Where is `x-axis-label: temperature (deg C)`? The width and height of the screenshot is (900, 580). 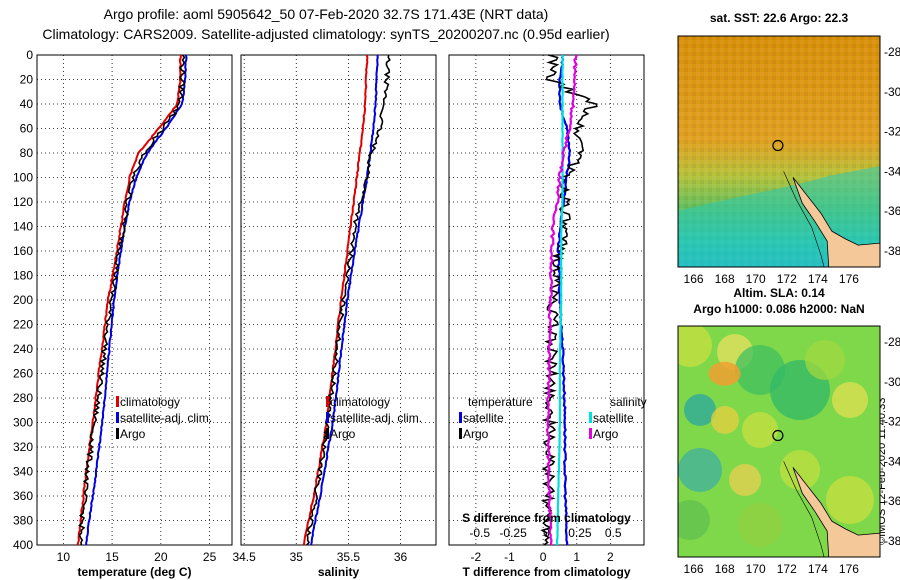
x-axis-label: temperature (deg C) is located at coordinates (134, 572).